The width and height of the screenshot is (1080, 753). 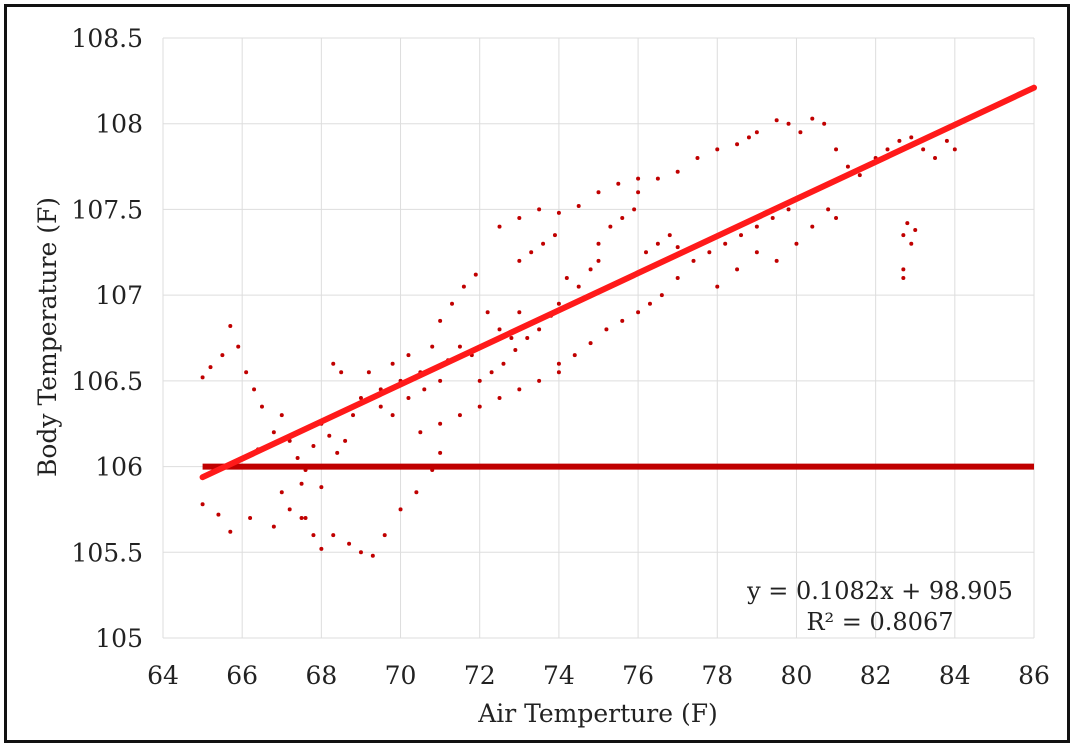 What do you see at coordinates (955, 675) in the screenshot?
I see `x-tick-label: 84` at bounding box center [955, 675].